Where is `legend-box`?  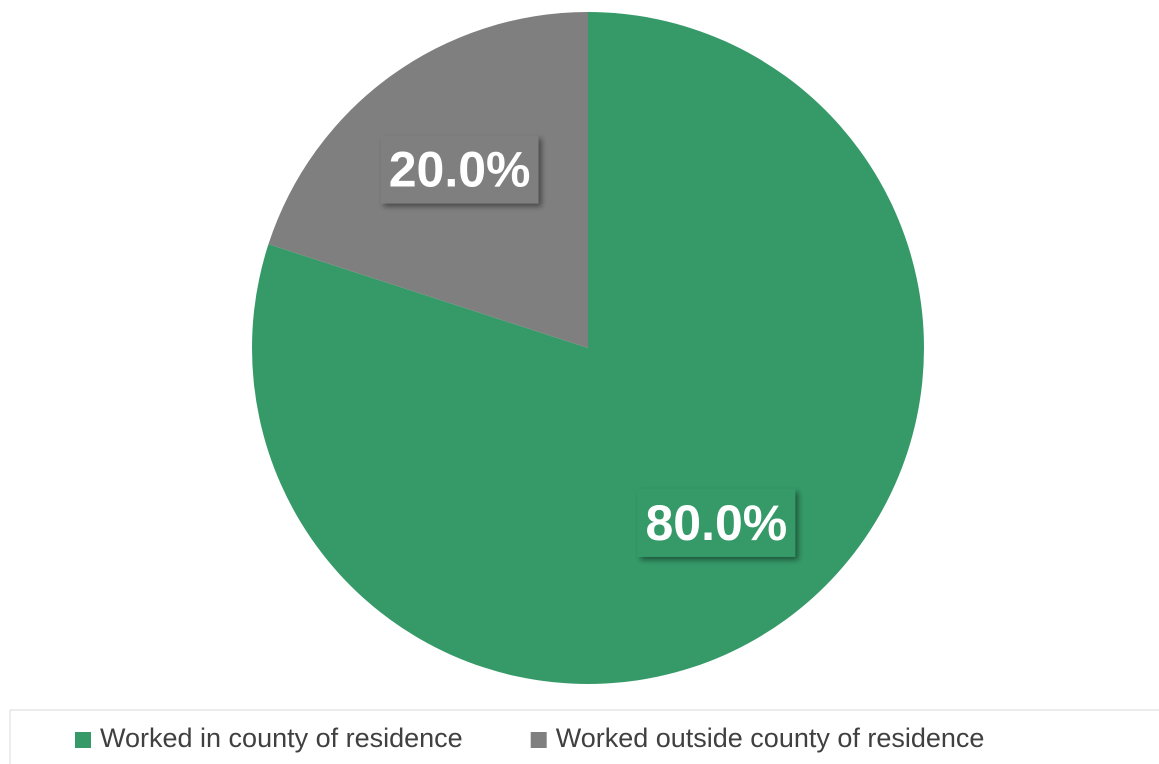
legend-box is located at coordinates (584, 736).